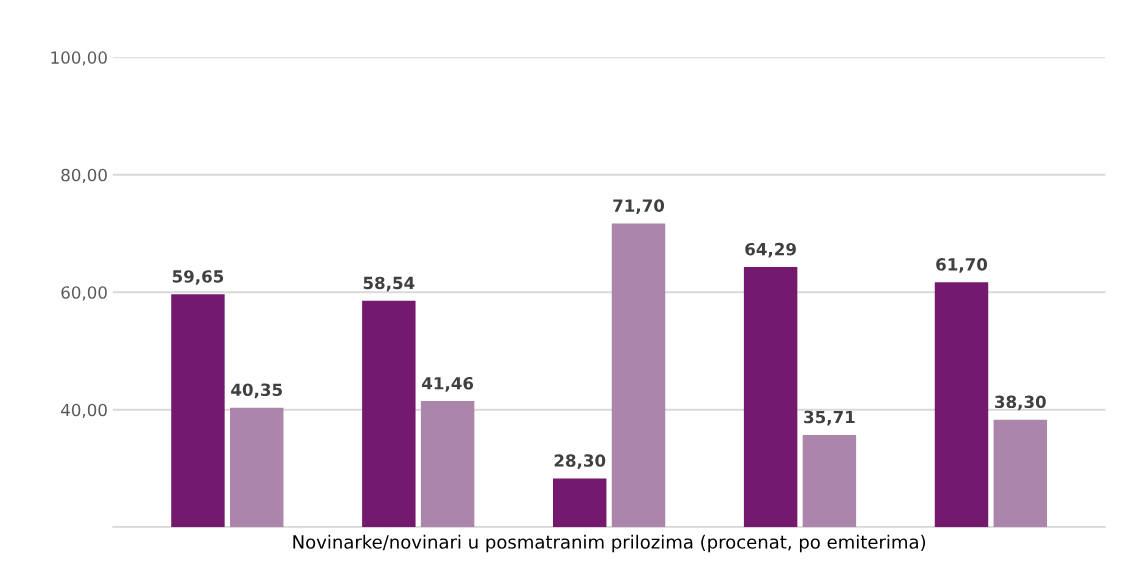 The width and height of the screenshot is (1128, 573). I want to click on data-label: 40,35, so click(256, 391).